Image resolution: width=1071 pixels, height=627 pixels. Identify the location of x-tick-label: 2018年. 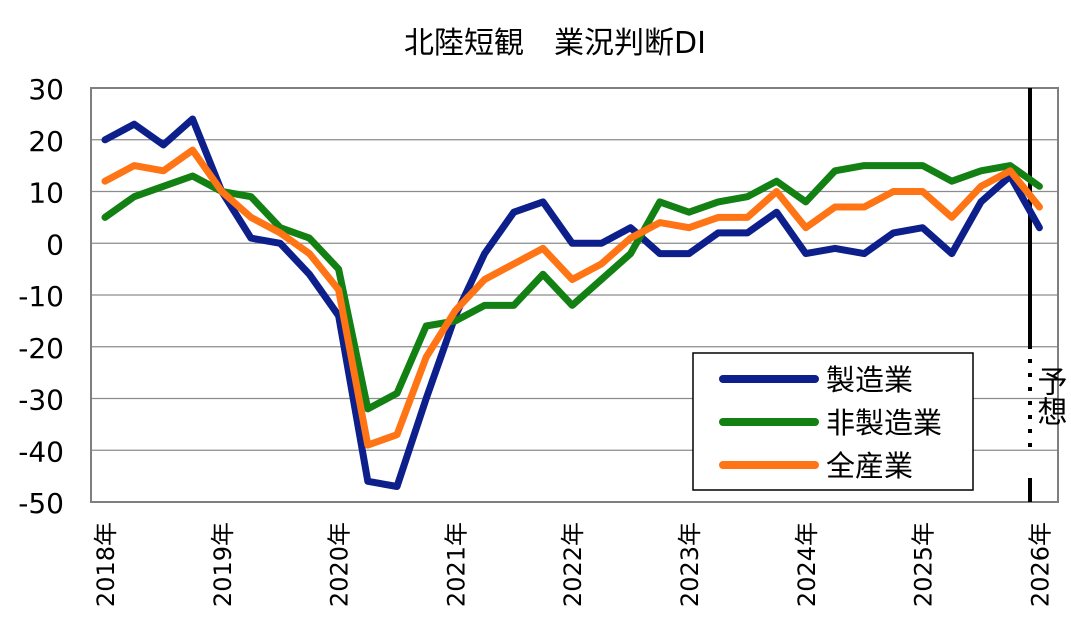
(106, 564).